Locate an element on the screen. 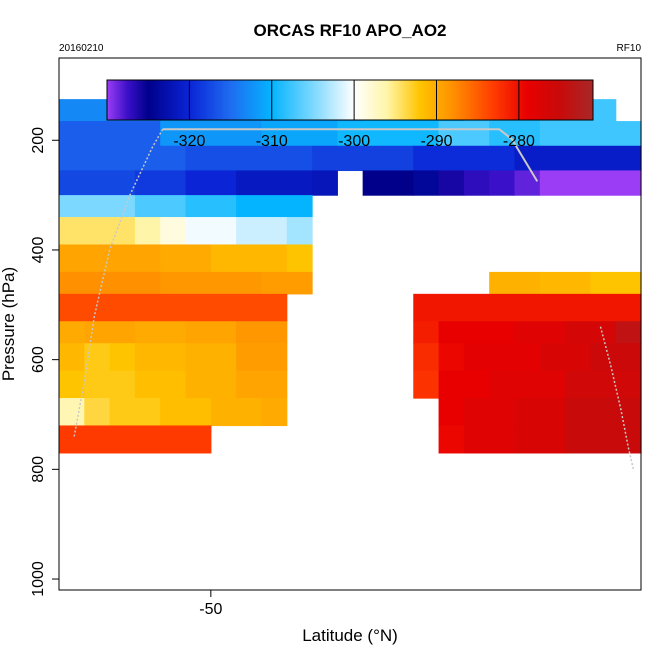 The height and width of the screenshot is (650, 650). heatmap-cell-r13-c3 is located at coordinates (540, 439).